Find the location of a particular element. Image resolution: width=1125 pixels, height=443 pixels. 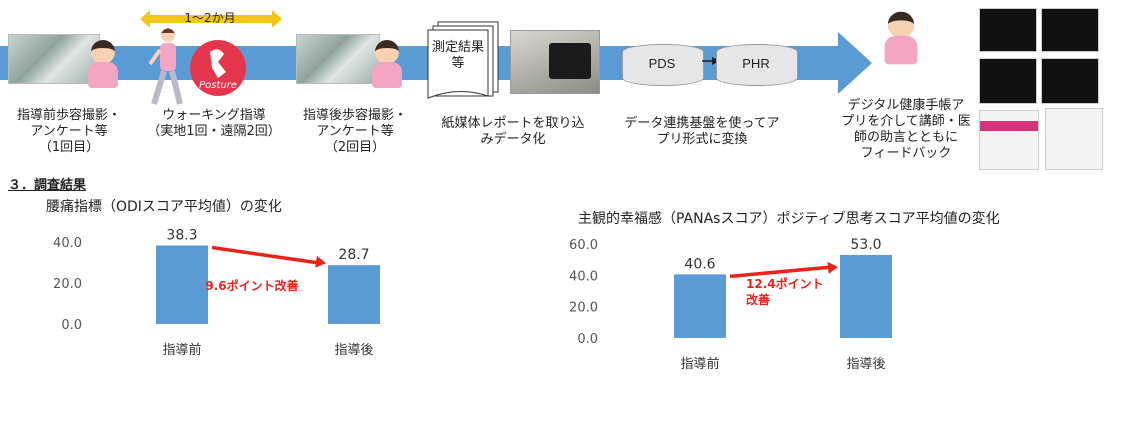

doc-label: 測定結果等 is located at coordinates (457, 55).